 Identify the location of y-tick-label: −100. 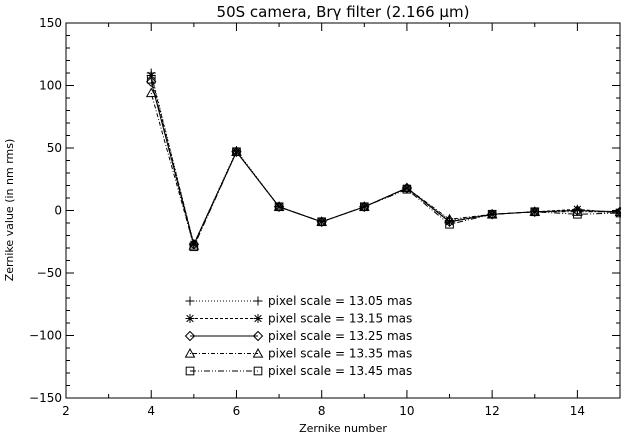
(45, 336).